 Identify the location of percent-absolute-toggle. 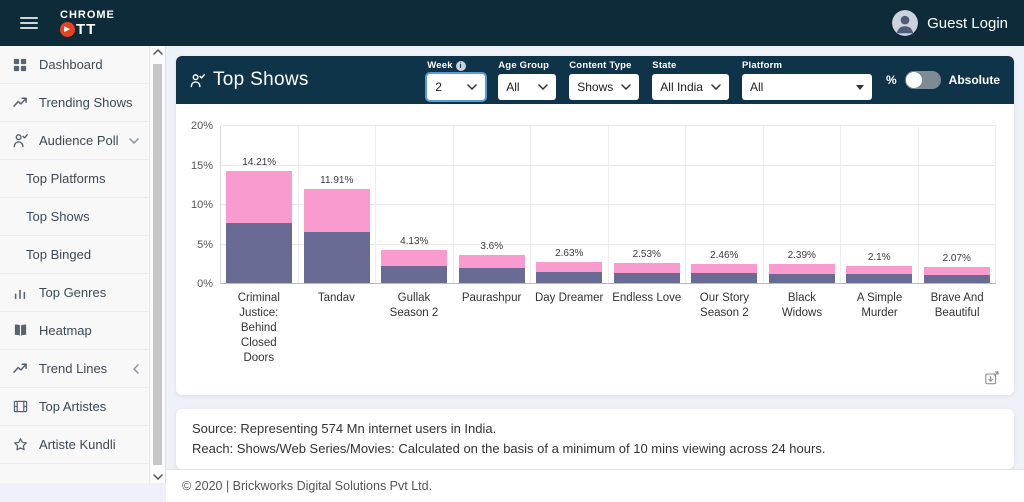
(922, 80).